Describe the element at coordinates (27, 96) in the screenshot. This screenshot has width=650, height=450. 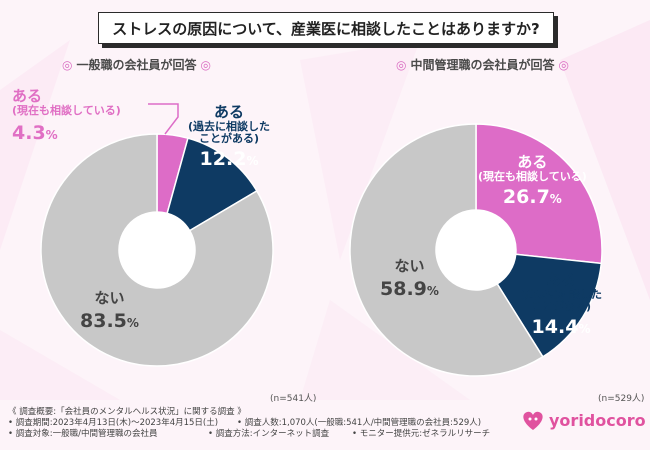
I see `left-current-label: ある` at that location.